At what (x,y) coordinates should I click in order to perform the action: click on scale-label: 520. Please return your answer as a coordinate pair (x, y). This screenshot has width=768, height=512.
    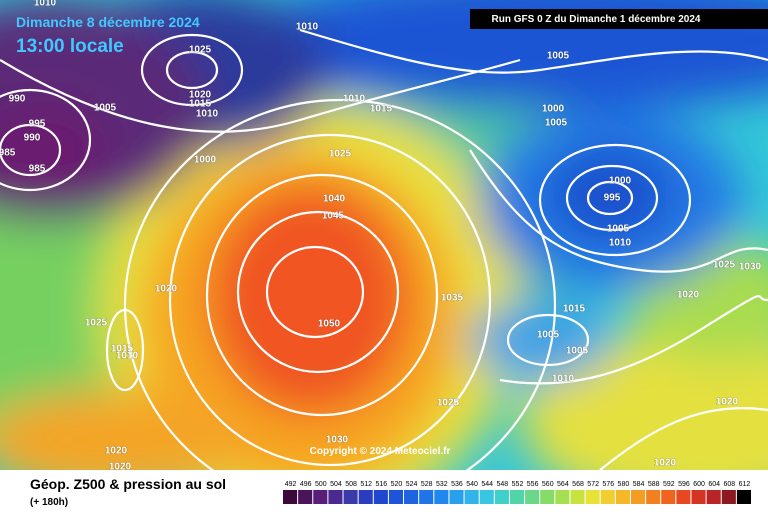
    Looking at the image, I should click on (397, 484).